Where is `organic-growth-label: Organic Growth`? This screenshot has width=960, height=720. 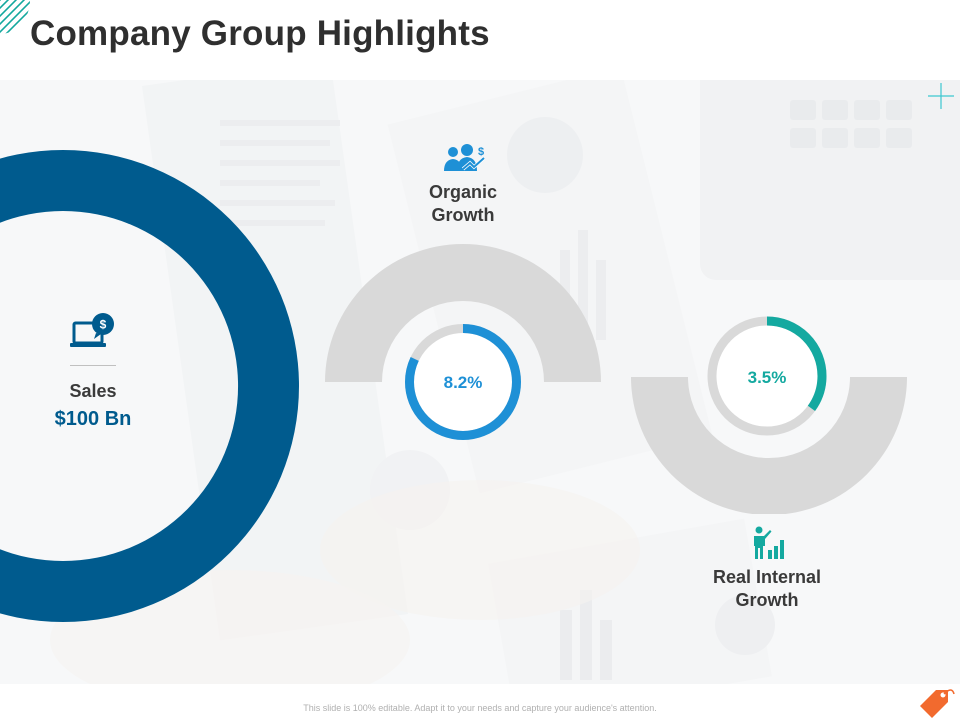
organic-growth-label: Organic Growth is located at coordinates (463, 204).